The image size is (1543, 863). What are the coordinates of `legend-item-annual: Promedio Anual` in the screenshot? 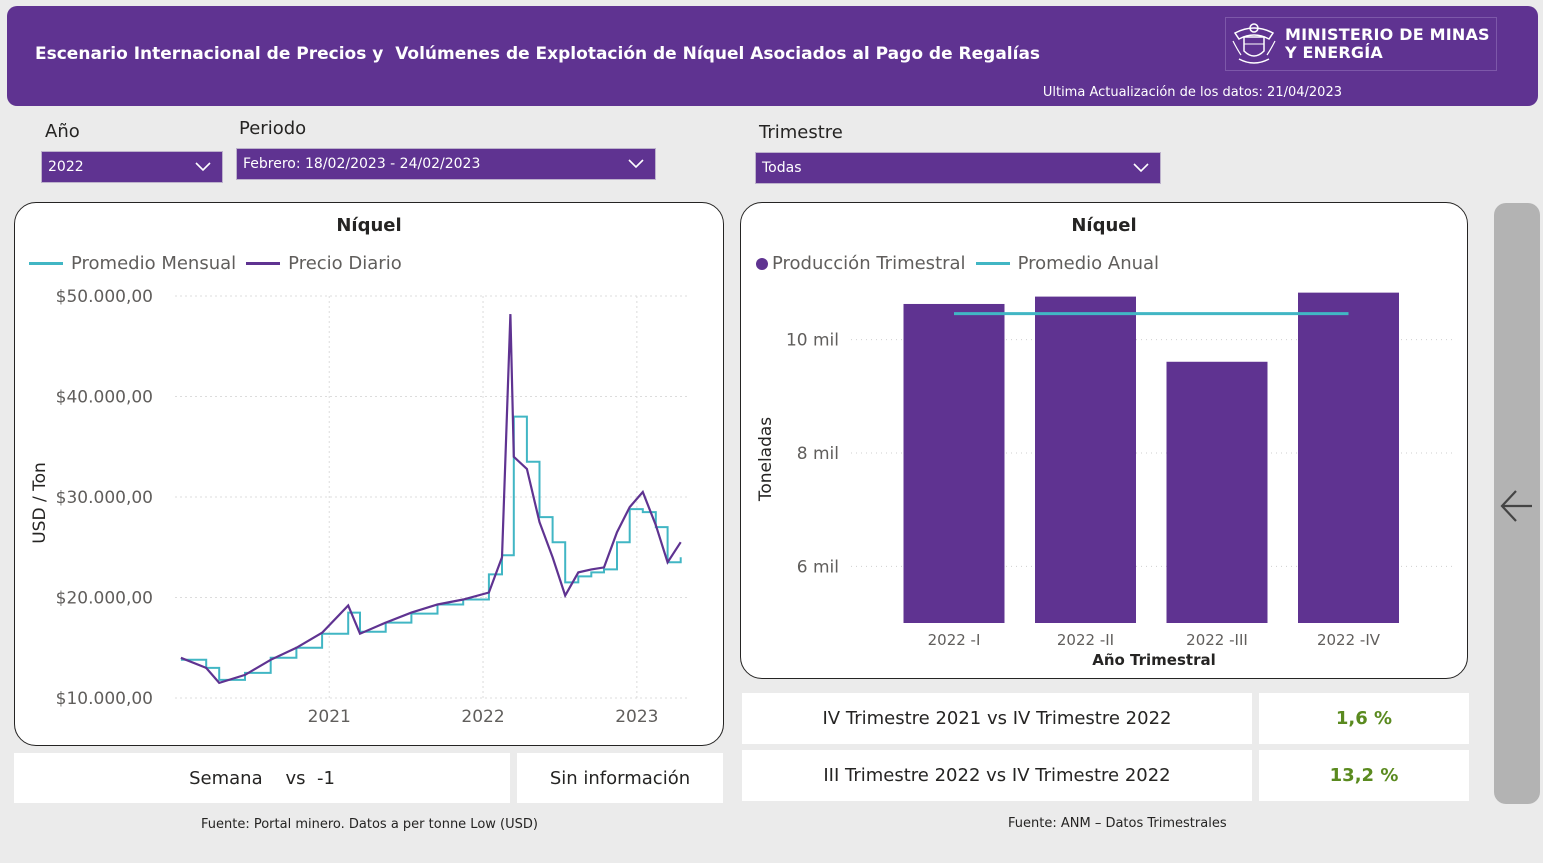 It's located at (1067, 263).